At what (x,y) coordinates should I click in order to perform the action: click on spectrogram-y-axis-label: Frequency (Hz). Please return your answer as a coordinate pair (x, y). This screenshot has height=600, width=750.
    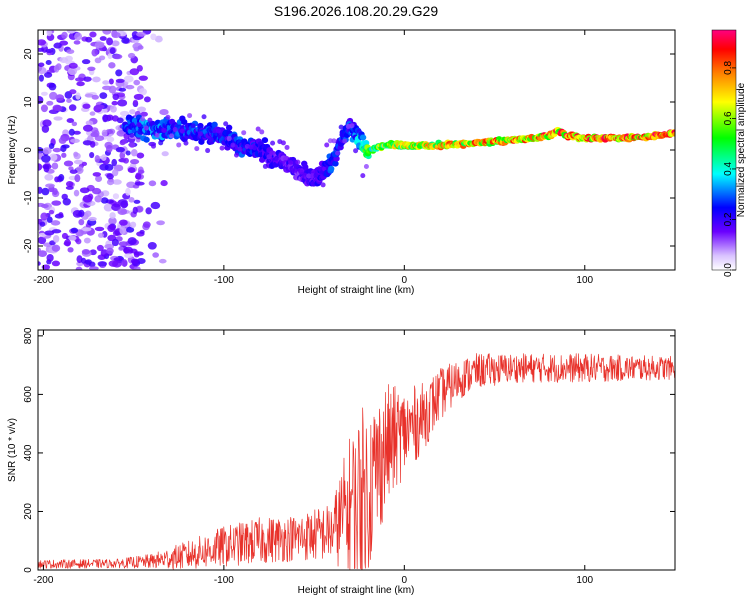
    Looking at the image, I should click on (12, 150).